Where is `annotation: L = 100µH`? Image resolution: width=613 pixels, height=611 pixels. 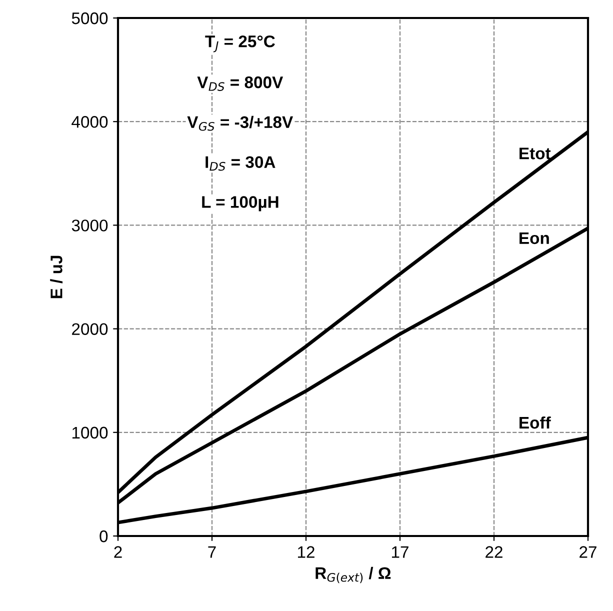 annotation: L = 100µH is located at coordinates (240, 204).